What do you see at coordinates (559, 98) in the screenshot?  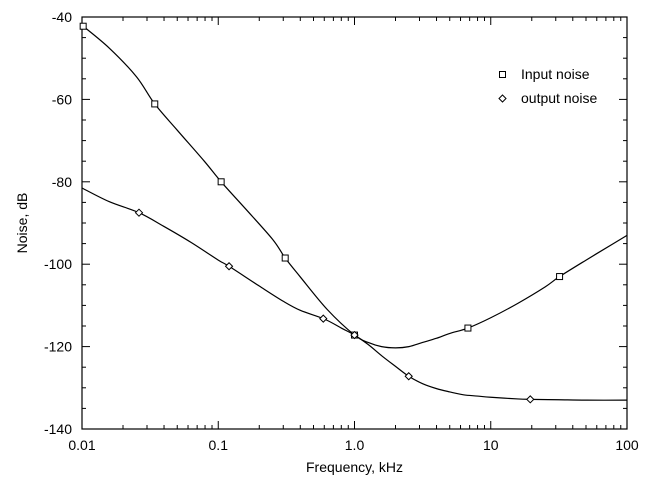 I see `legend-label-output-noise: output noise` at bounding box center [559, 98].